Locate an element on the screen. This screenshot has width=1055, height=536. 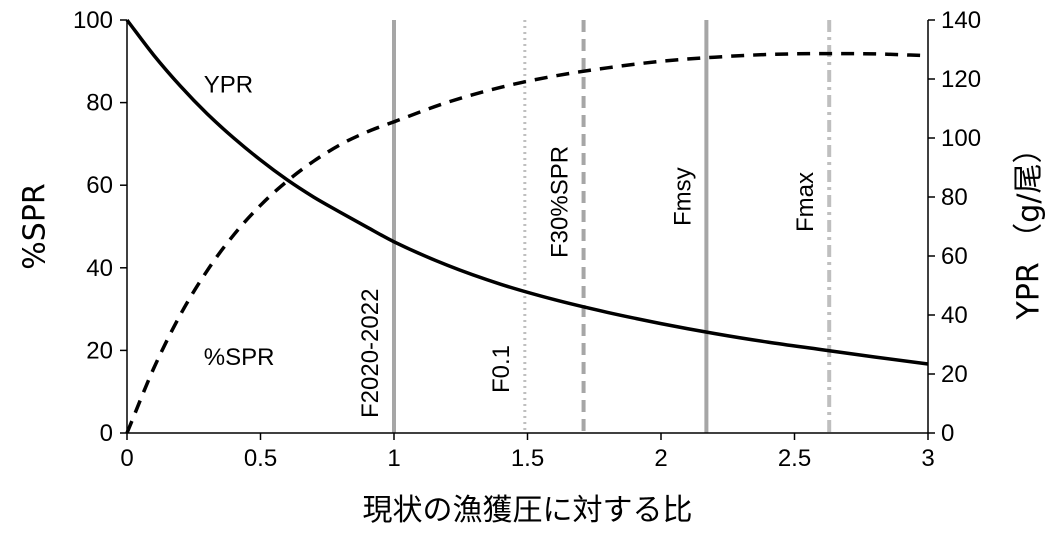
x-tick-label-0: 0 is located at coordinates (126, 458).